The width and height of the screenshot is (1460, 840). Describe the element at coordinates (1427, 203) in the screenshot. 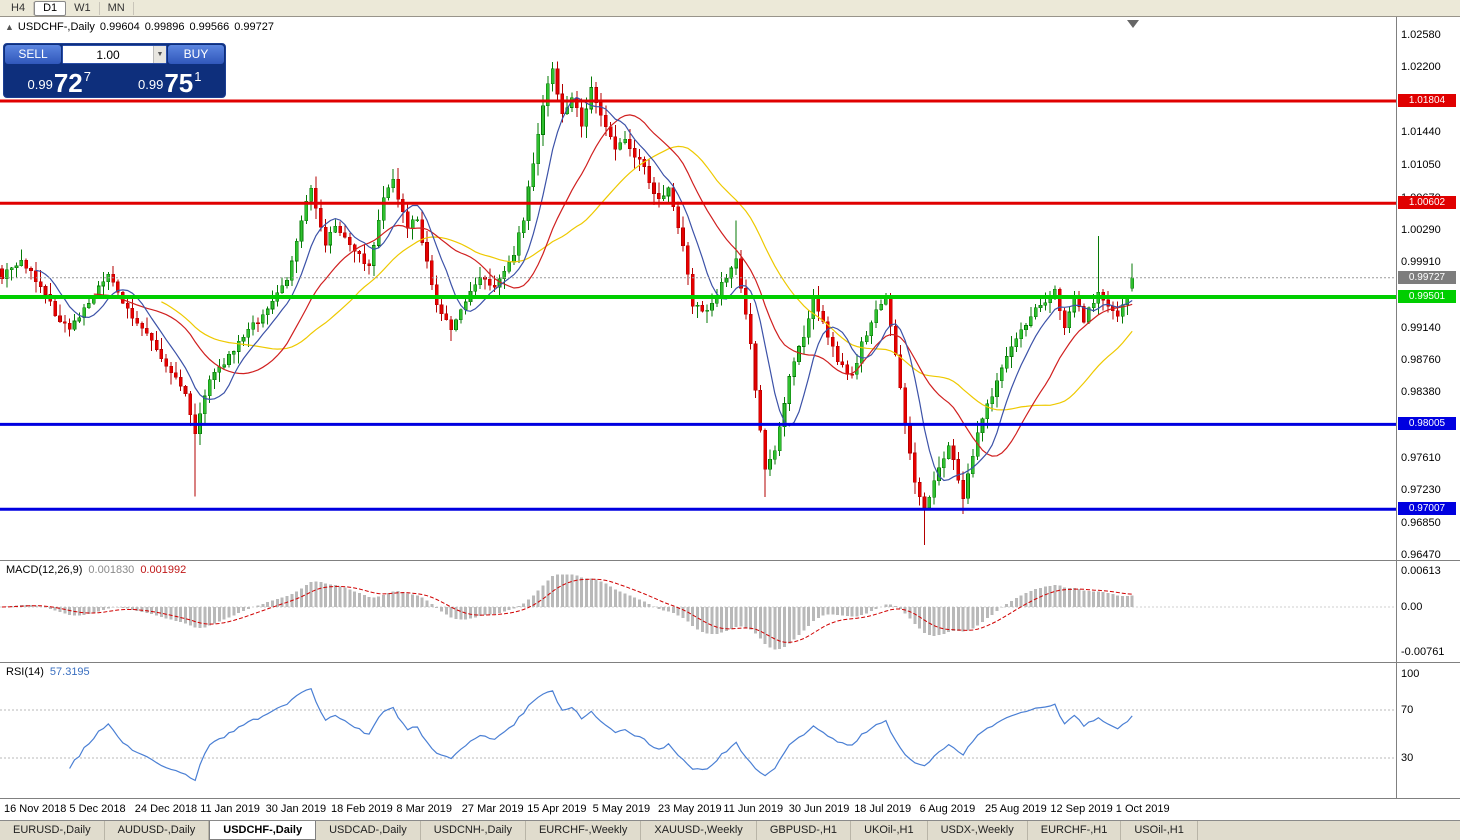

I see `hline-price-flag: 1.00602` at that location.